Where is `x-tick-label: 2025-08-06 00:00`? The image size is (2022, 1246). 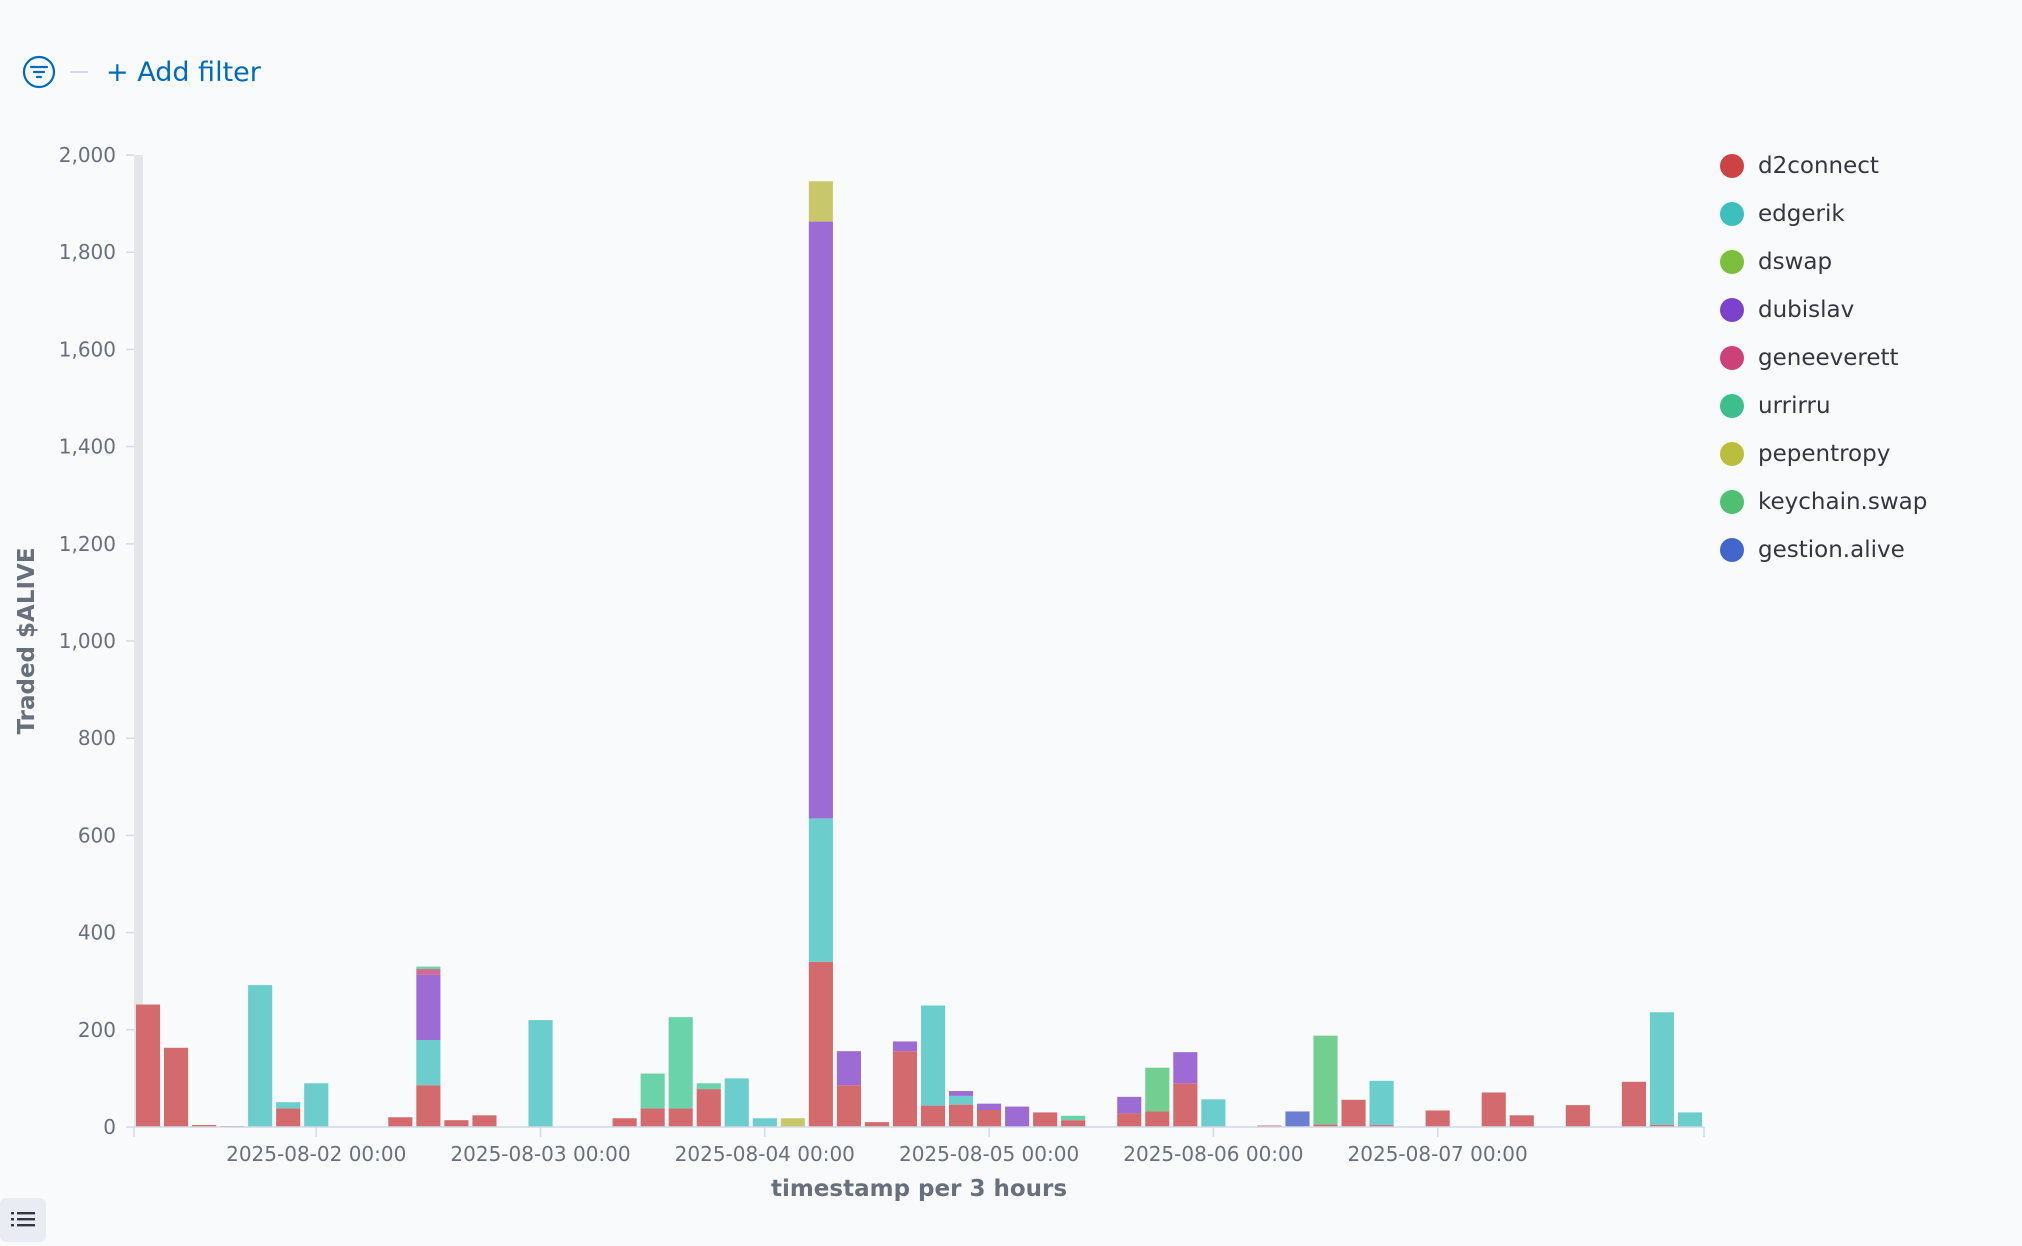
x-tick-label: 2025-08-06 00:00 is located at coordinates (1213, 1154).